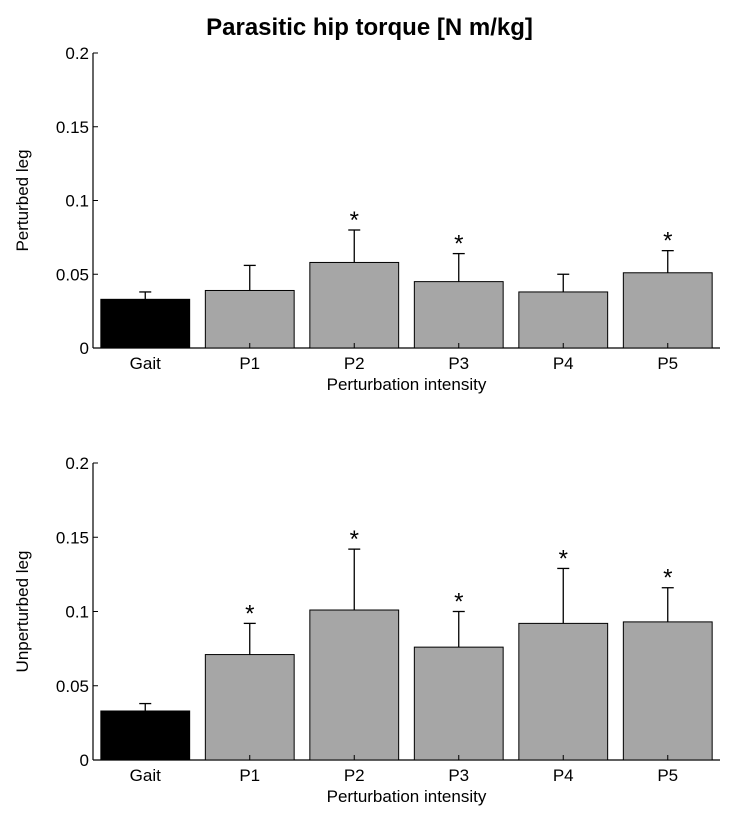 This screenshot has width=739, height=815. Describe the element at coordinates (249, 363) in the screenshot. I see `top-x-tick-label: P1` at that location.